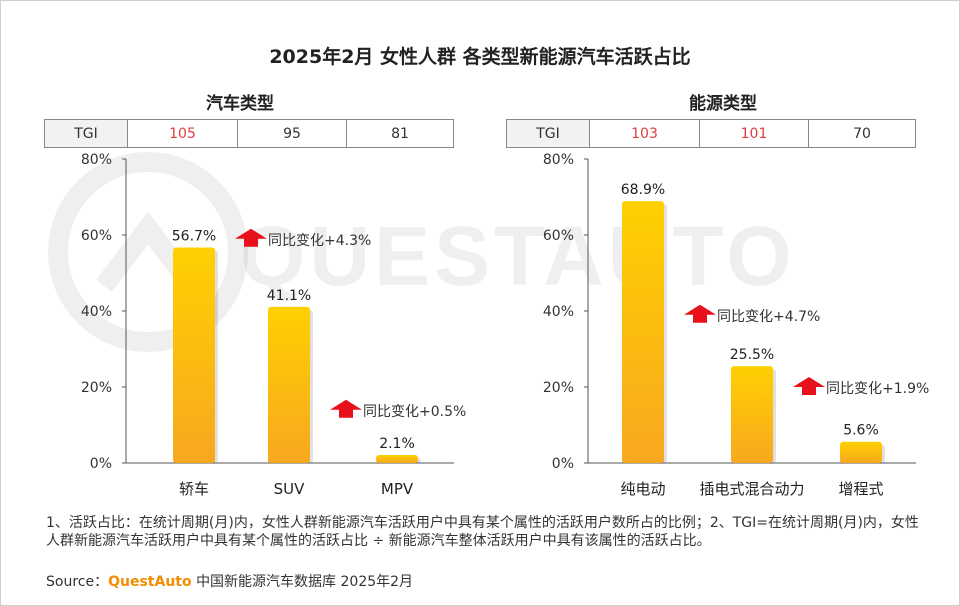 Image resolution: width=960 pixels, height=606 pixels. I want to click on x-tick-label: 插电式混合动力, so click(751, 489).